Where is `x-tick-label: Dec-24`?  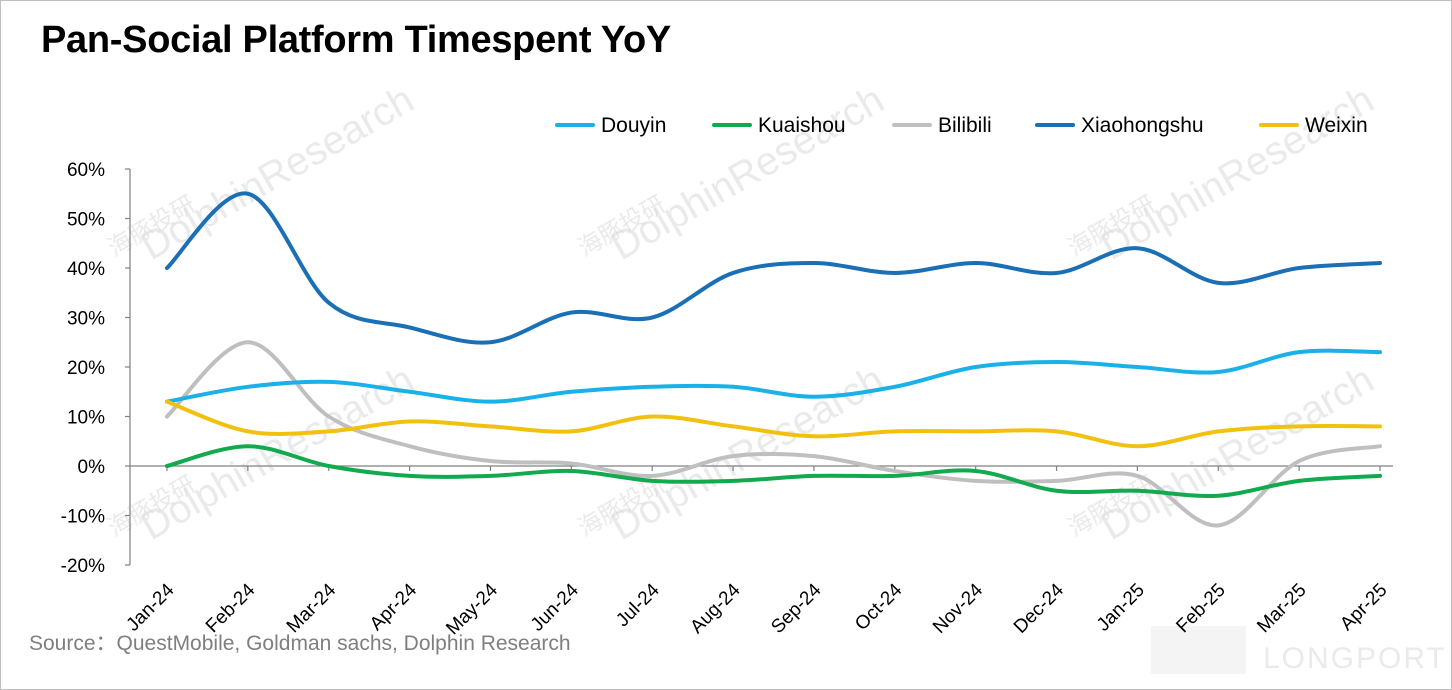
x-tick-label: Dec-24 is located at coordinates (1039, 608).